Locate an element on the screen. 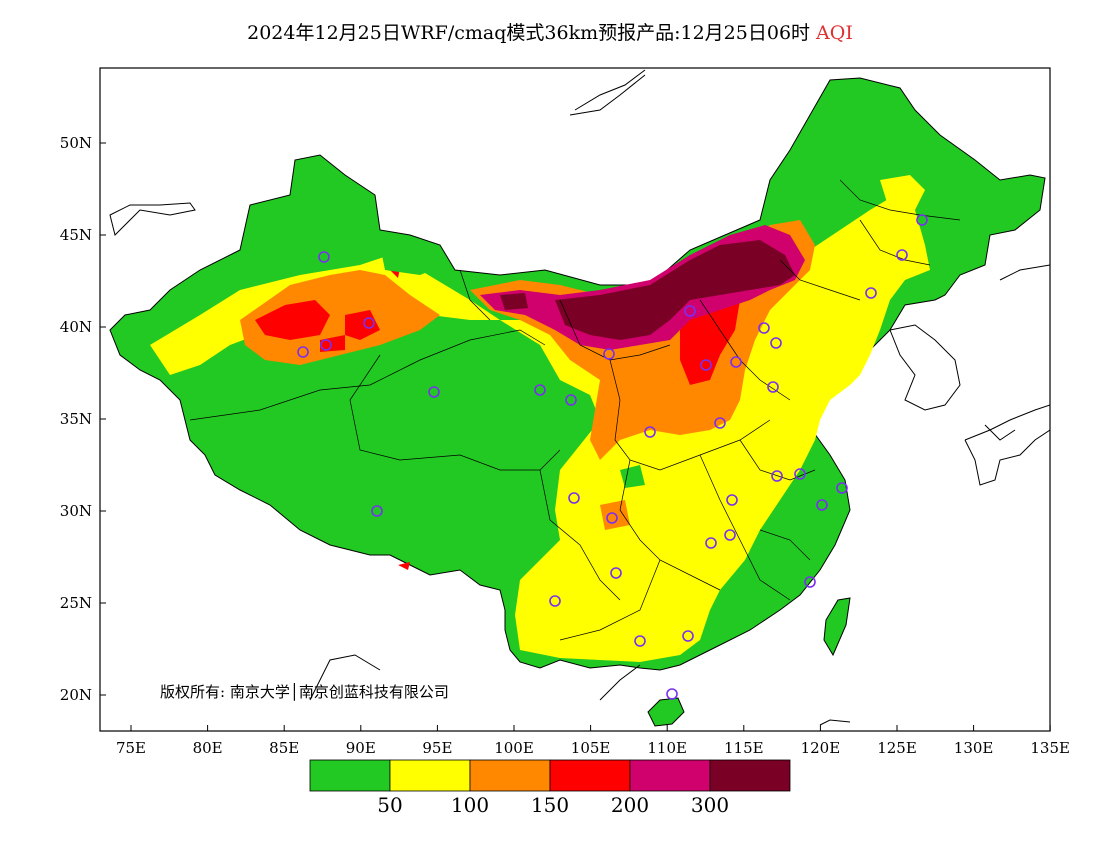  legend-label: 100 is located at coordinates (470, 805).